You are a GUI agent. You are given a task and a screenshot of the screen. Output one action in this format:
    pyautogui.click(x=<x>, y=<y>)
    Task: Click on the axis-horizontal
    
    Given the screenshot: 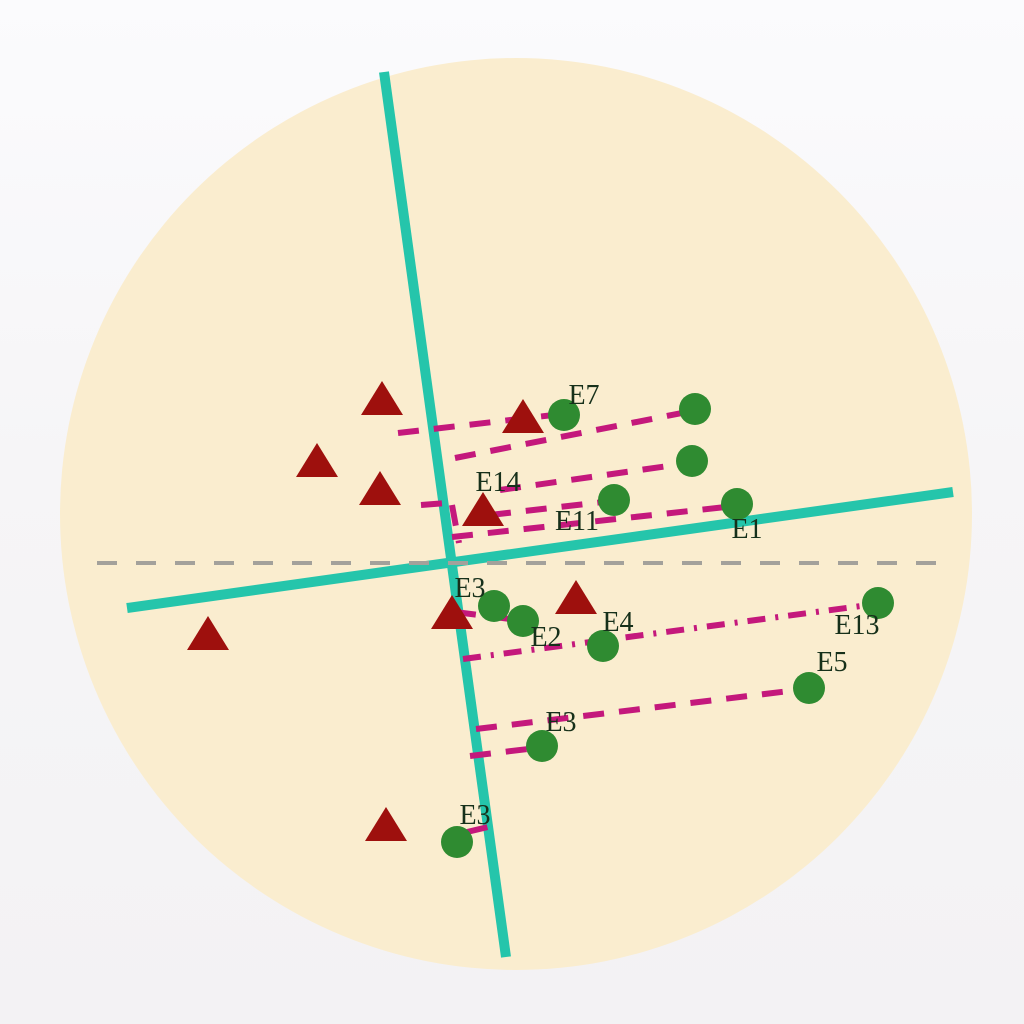 What is the action you would take?
    pyautogui.click(x=540, y=550)
    